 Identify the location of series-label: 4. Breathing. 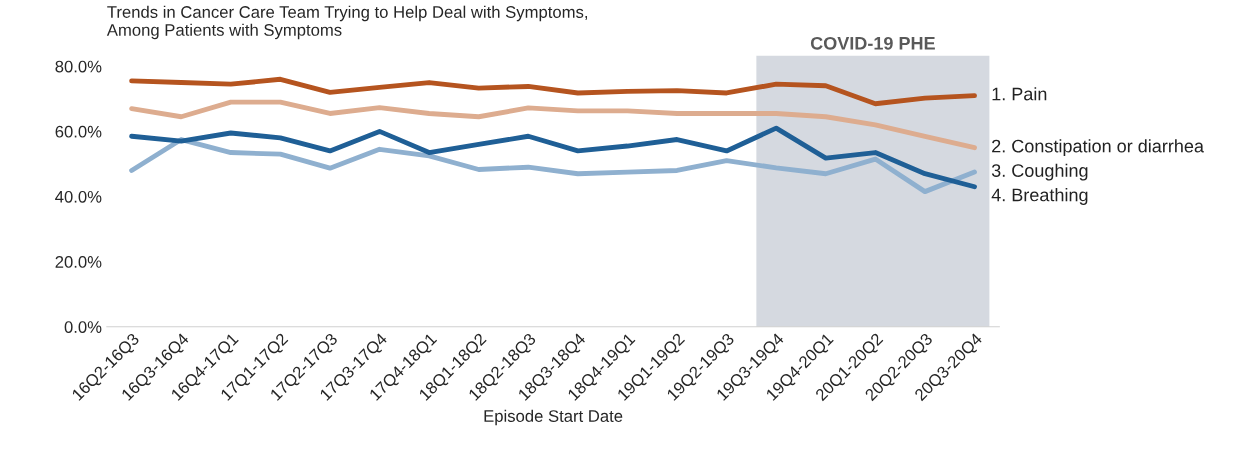
(1039, 196).